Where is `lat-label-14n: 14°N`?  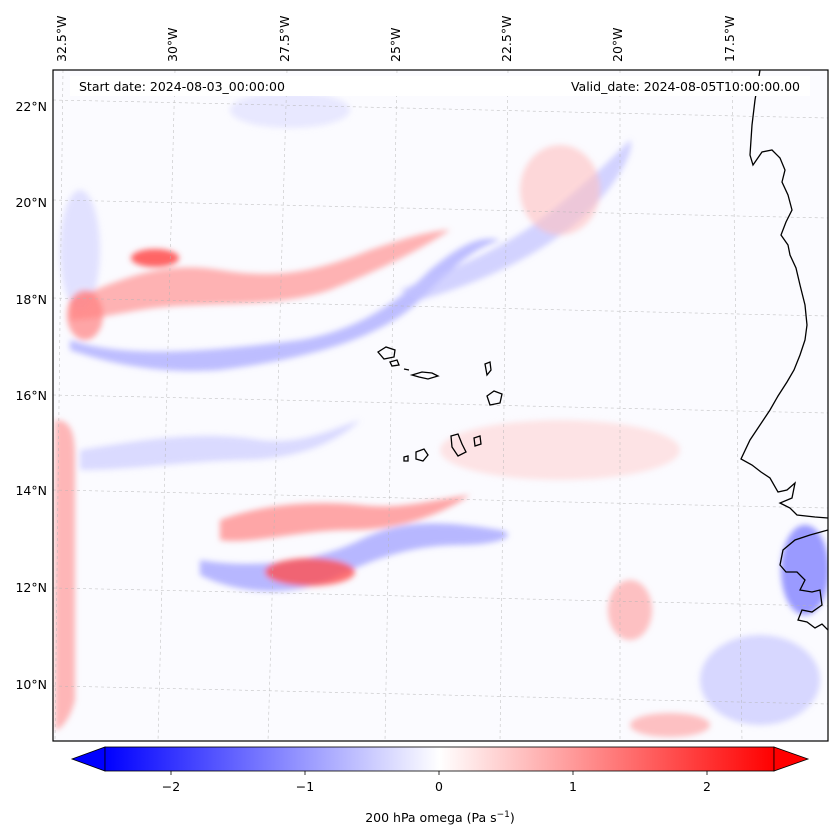
lat-label-14n: 14°N is located at coordinates (31, 490).